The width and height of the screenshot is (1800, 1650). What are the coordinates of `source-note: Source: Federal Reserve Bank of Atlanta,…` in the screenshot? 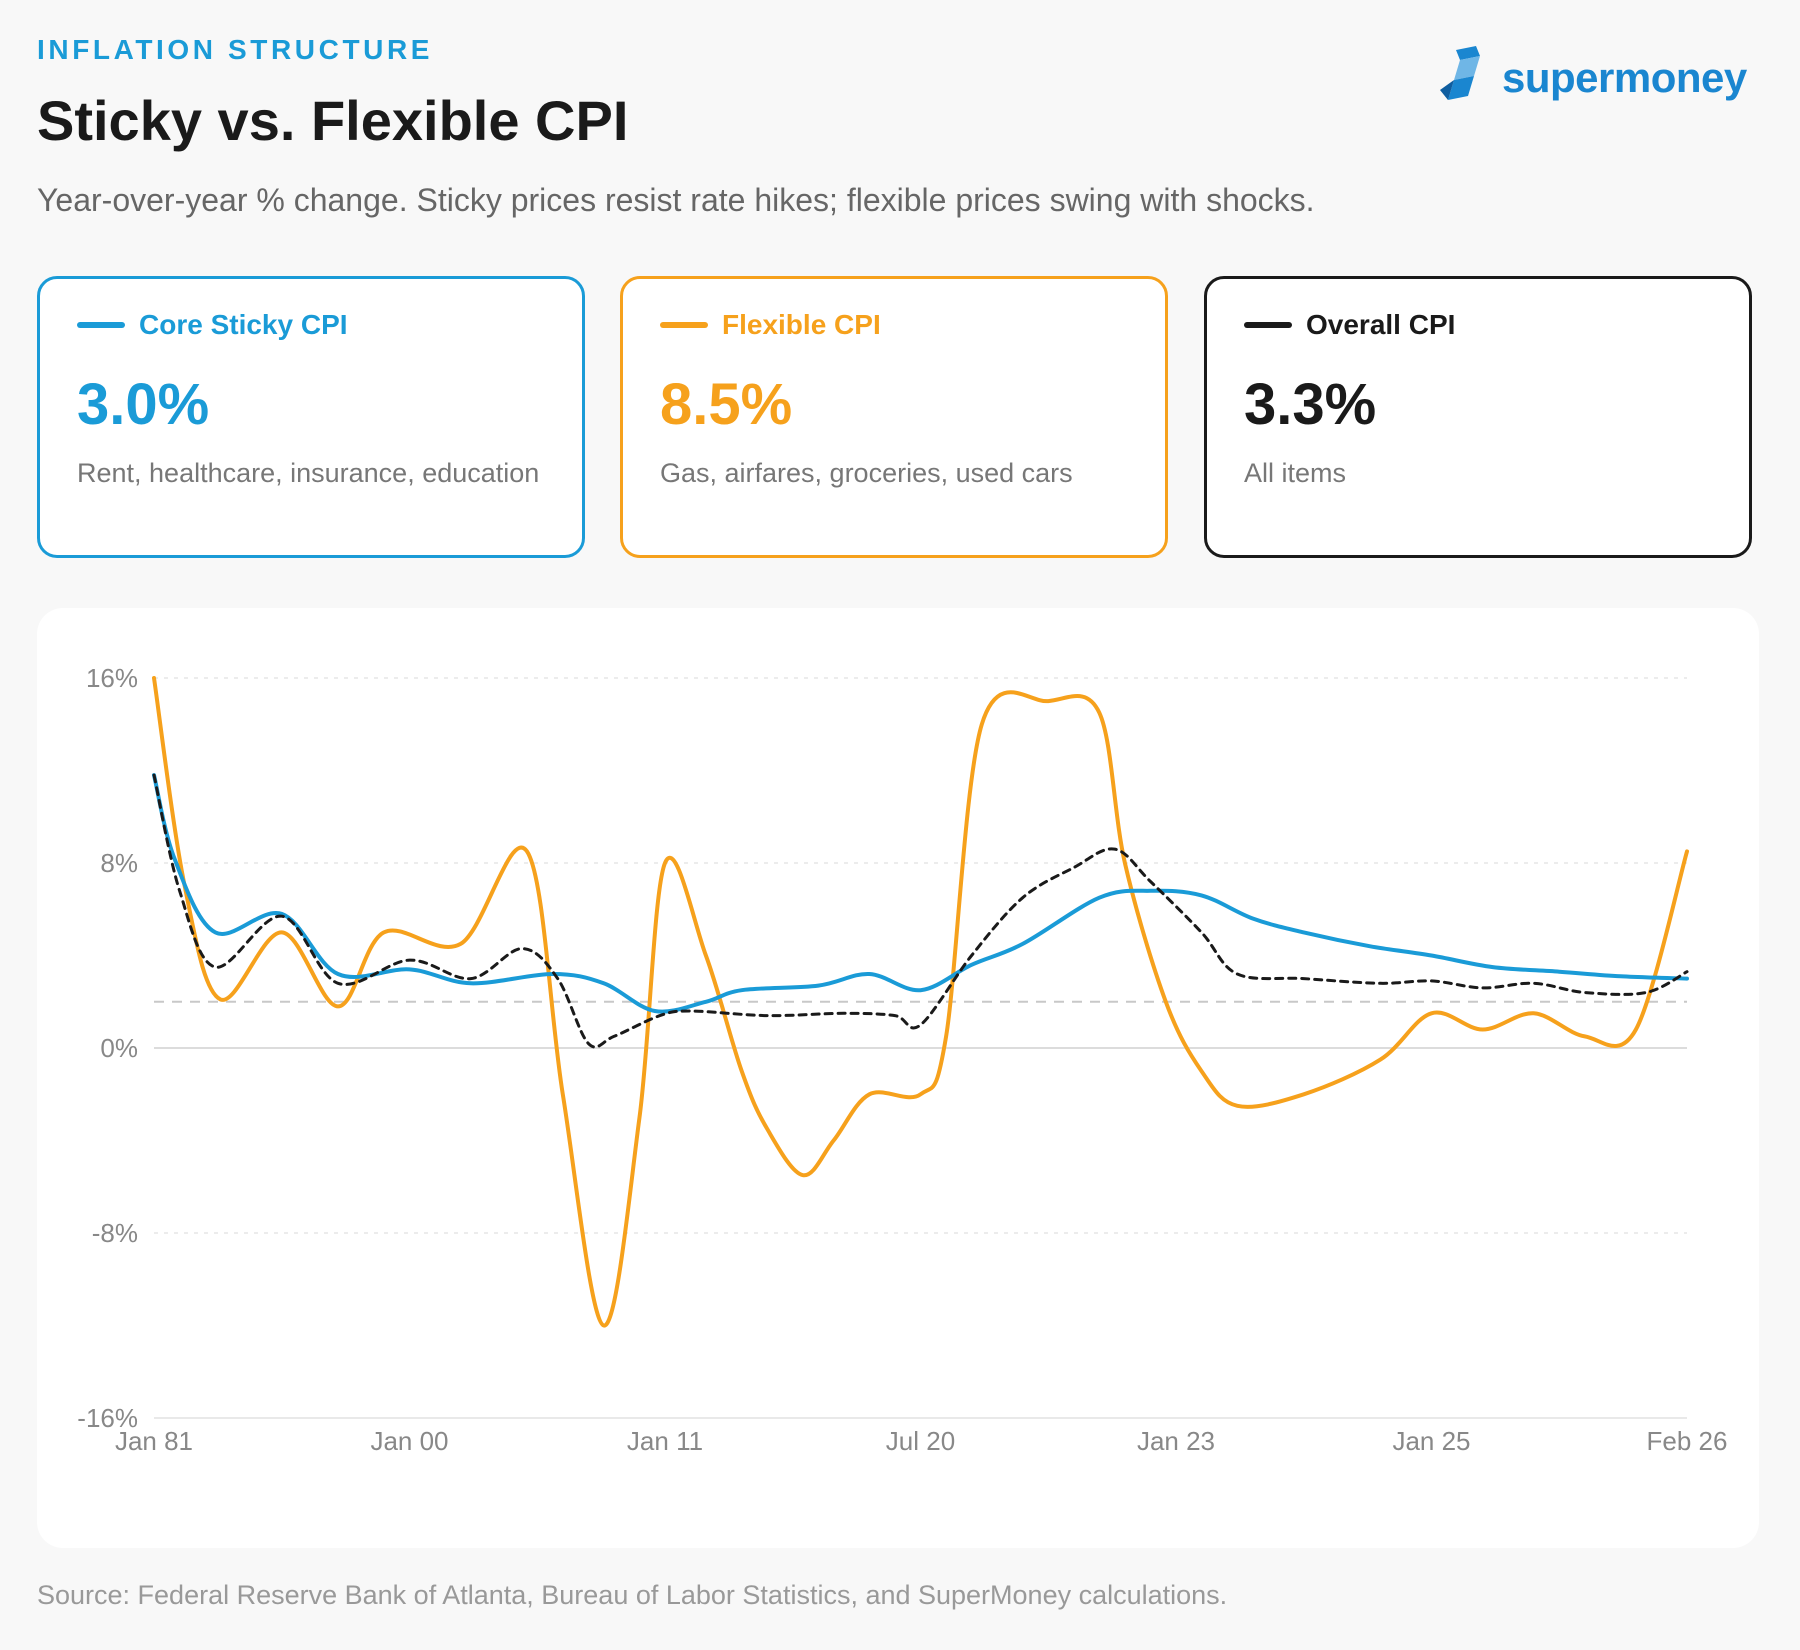 It's located at (632, 1595).